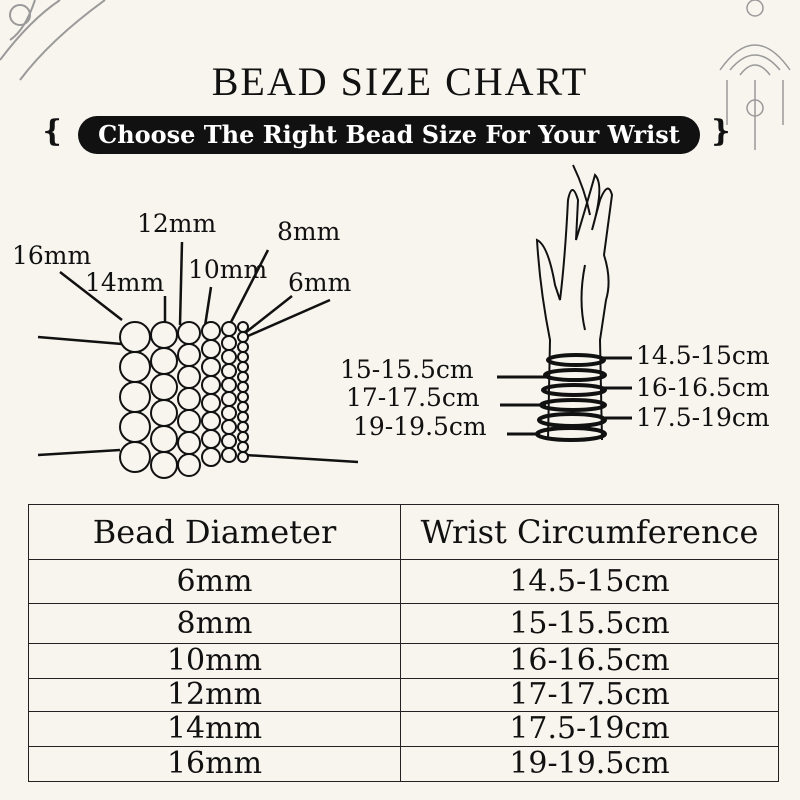  I want to click on bead-stacks, so click(184, 400).